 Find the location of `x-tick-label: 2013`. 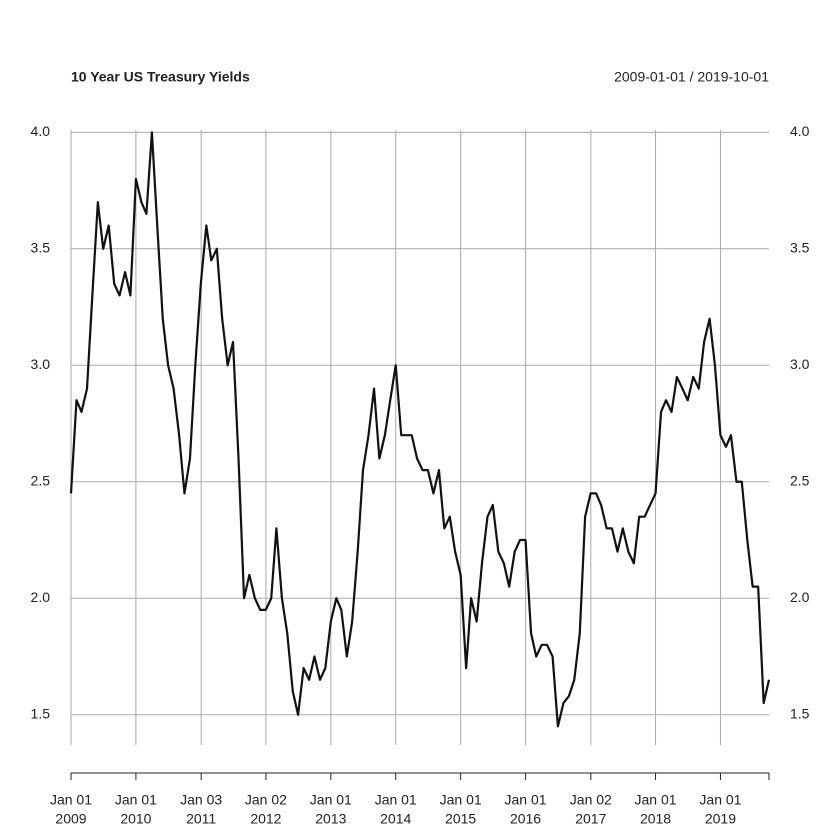

x-tick-label: 2013 is located at coordinates (330, 819).